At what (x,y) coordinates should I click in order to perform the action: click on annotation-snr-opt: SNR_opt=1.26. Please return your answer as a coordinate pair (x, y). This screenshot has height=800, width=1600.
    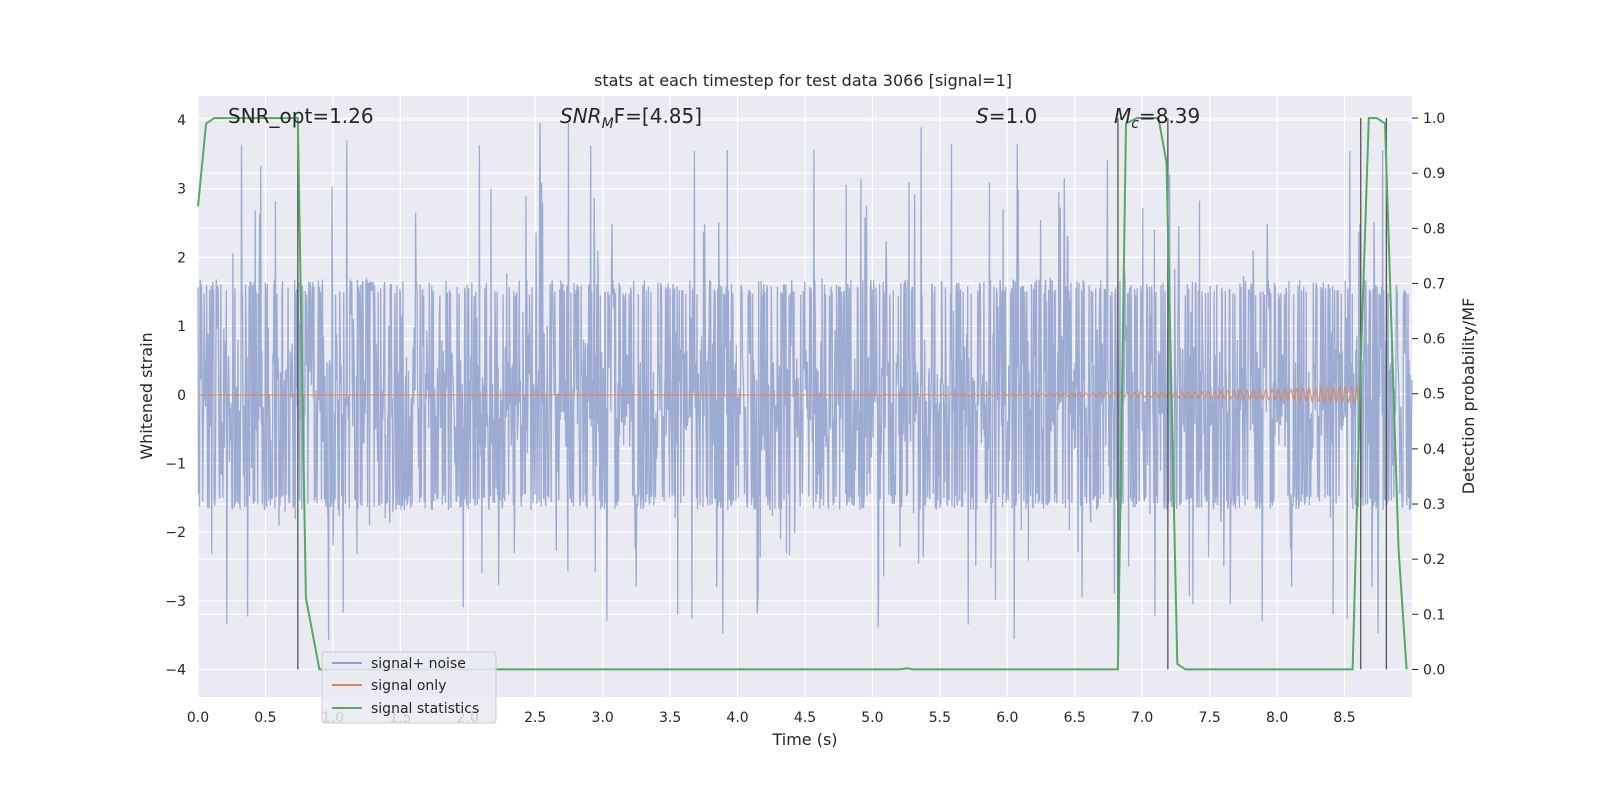
    Looking at the image, I should click on (301, 116).